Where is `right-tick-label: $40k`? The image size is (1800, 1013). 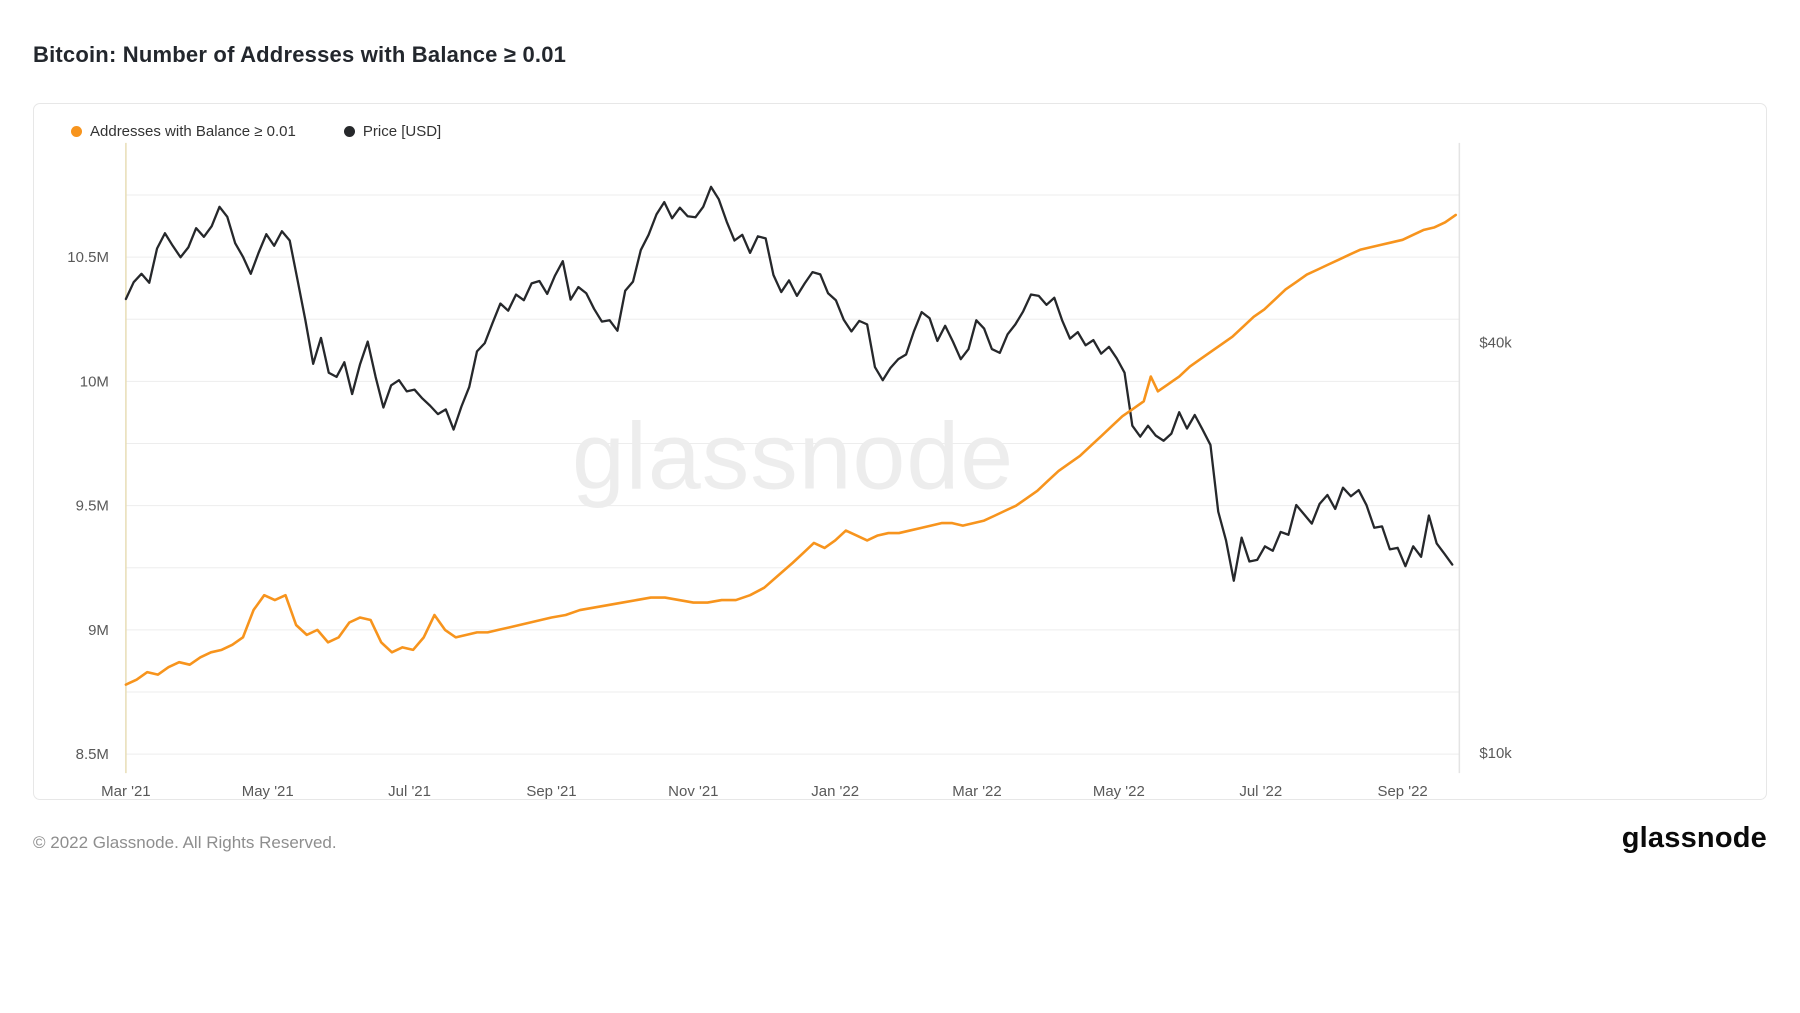 right-tick-label: $40k is located at coordinates (1495, 342).